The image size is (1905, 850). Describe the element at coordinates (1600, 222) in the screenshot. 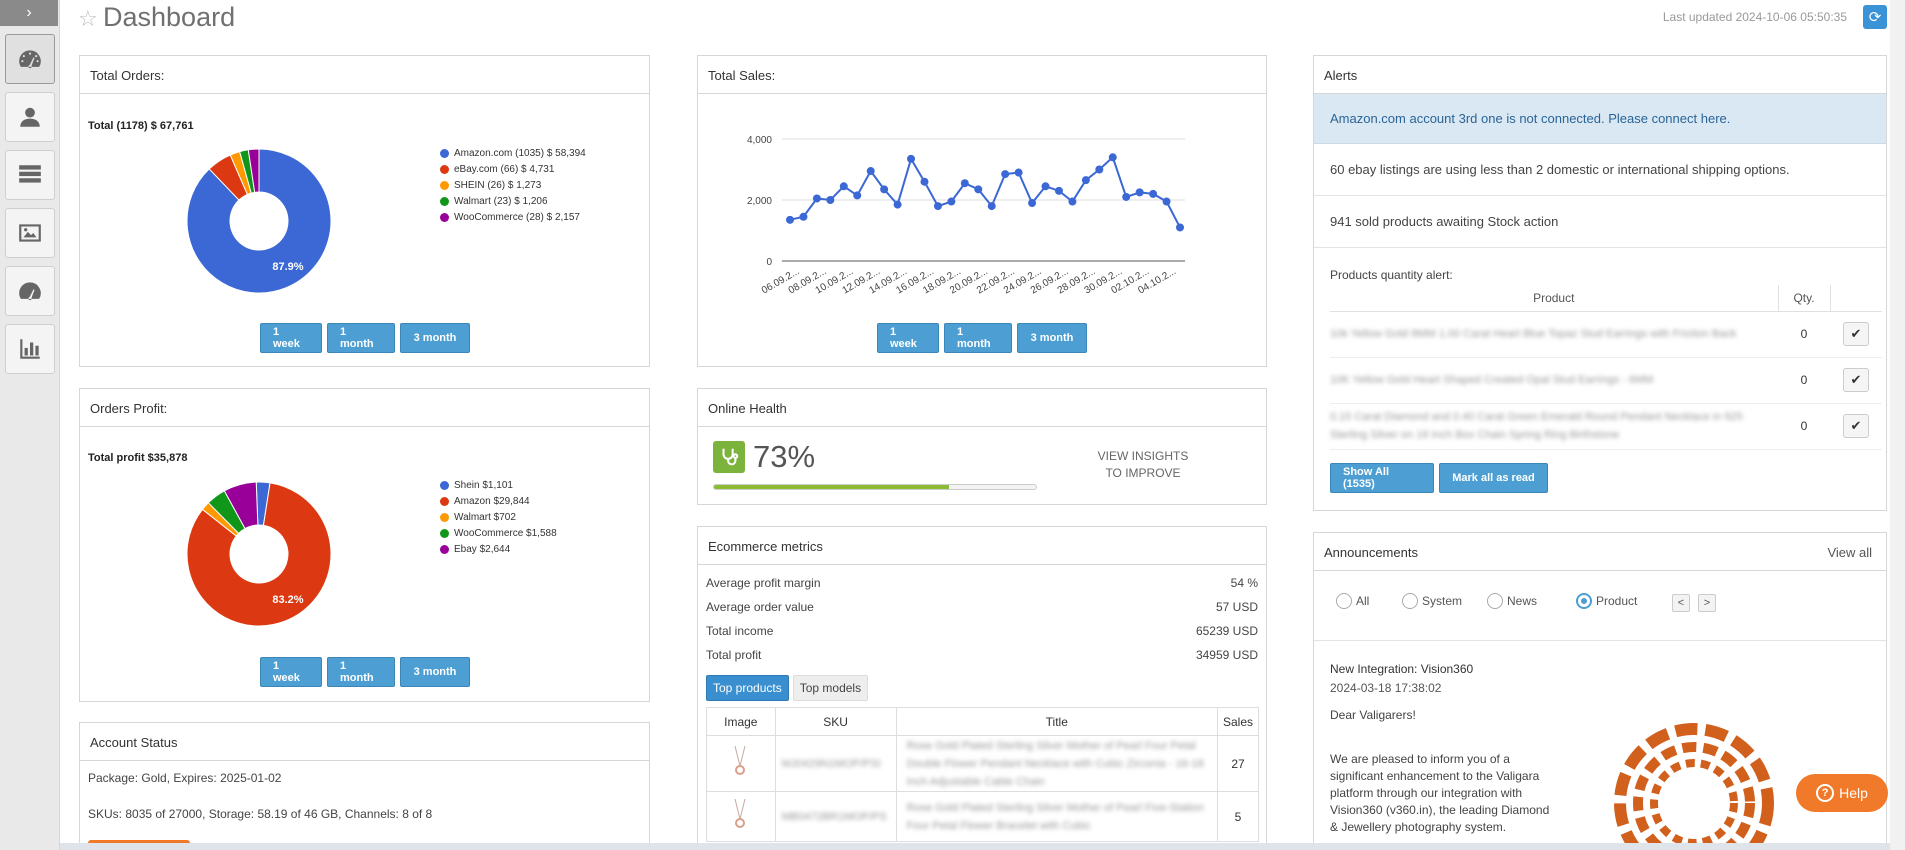

I see `stock-action-alert: 941 sold products awaiting Stock action` at that location.